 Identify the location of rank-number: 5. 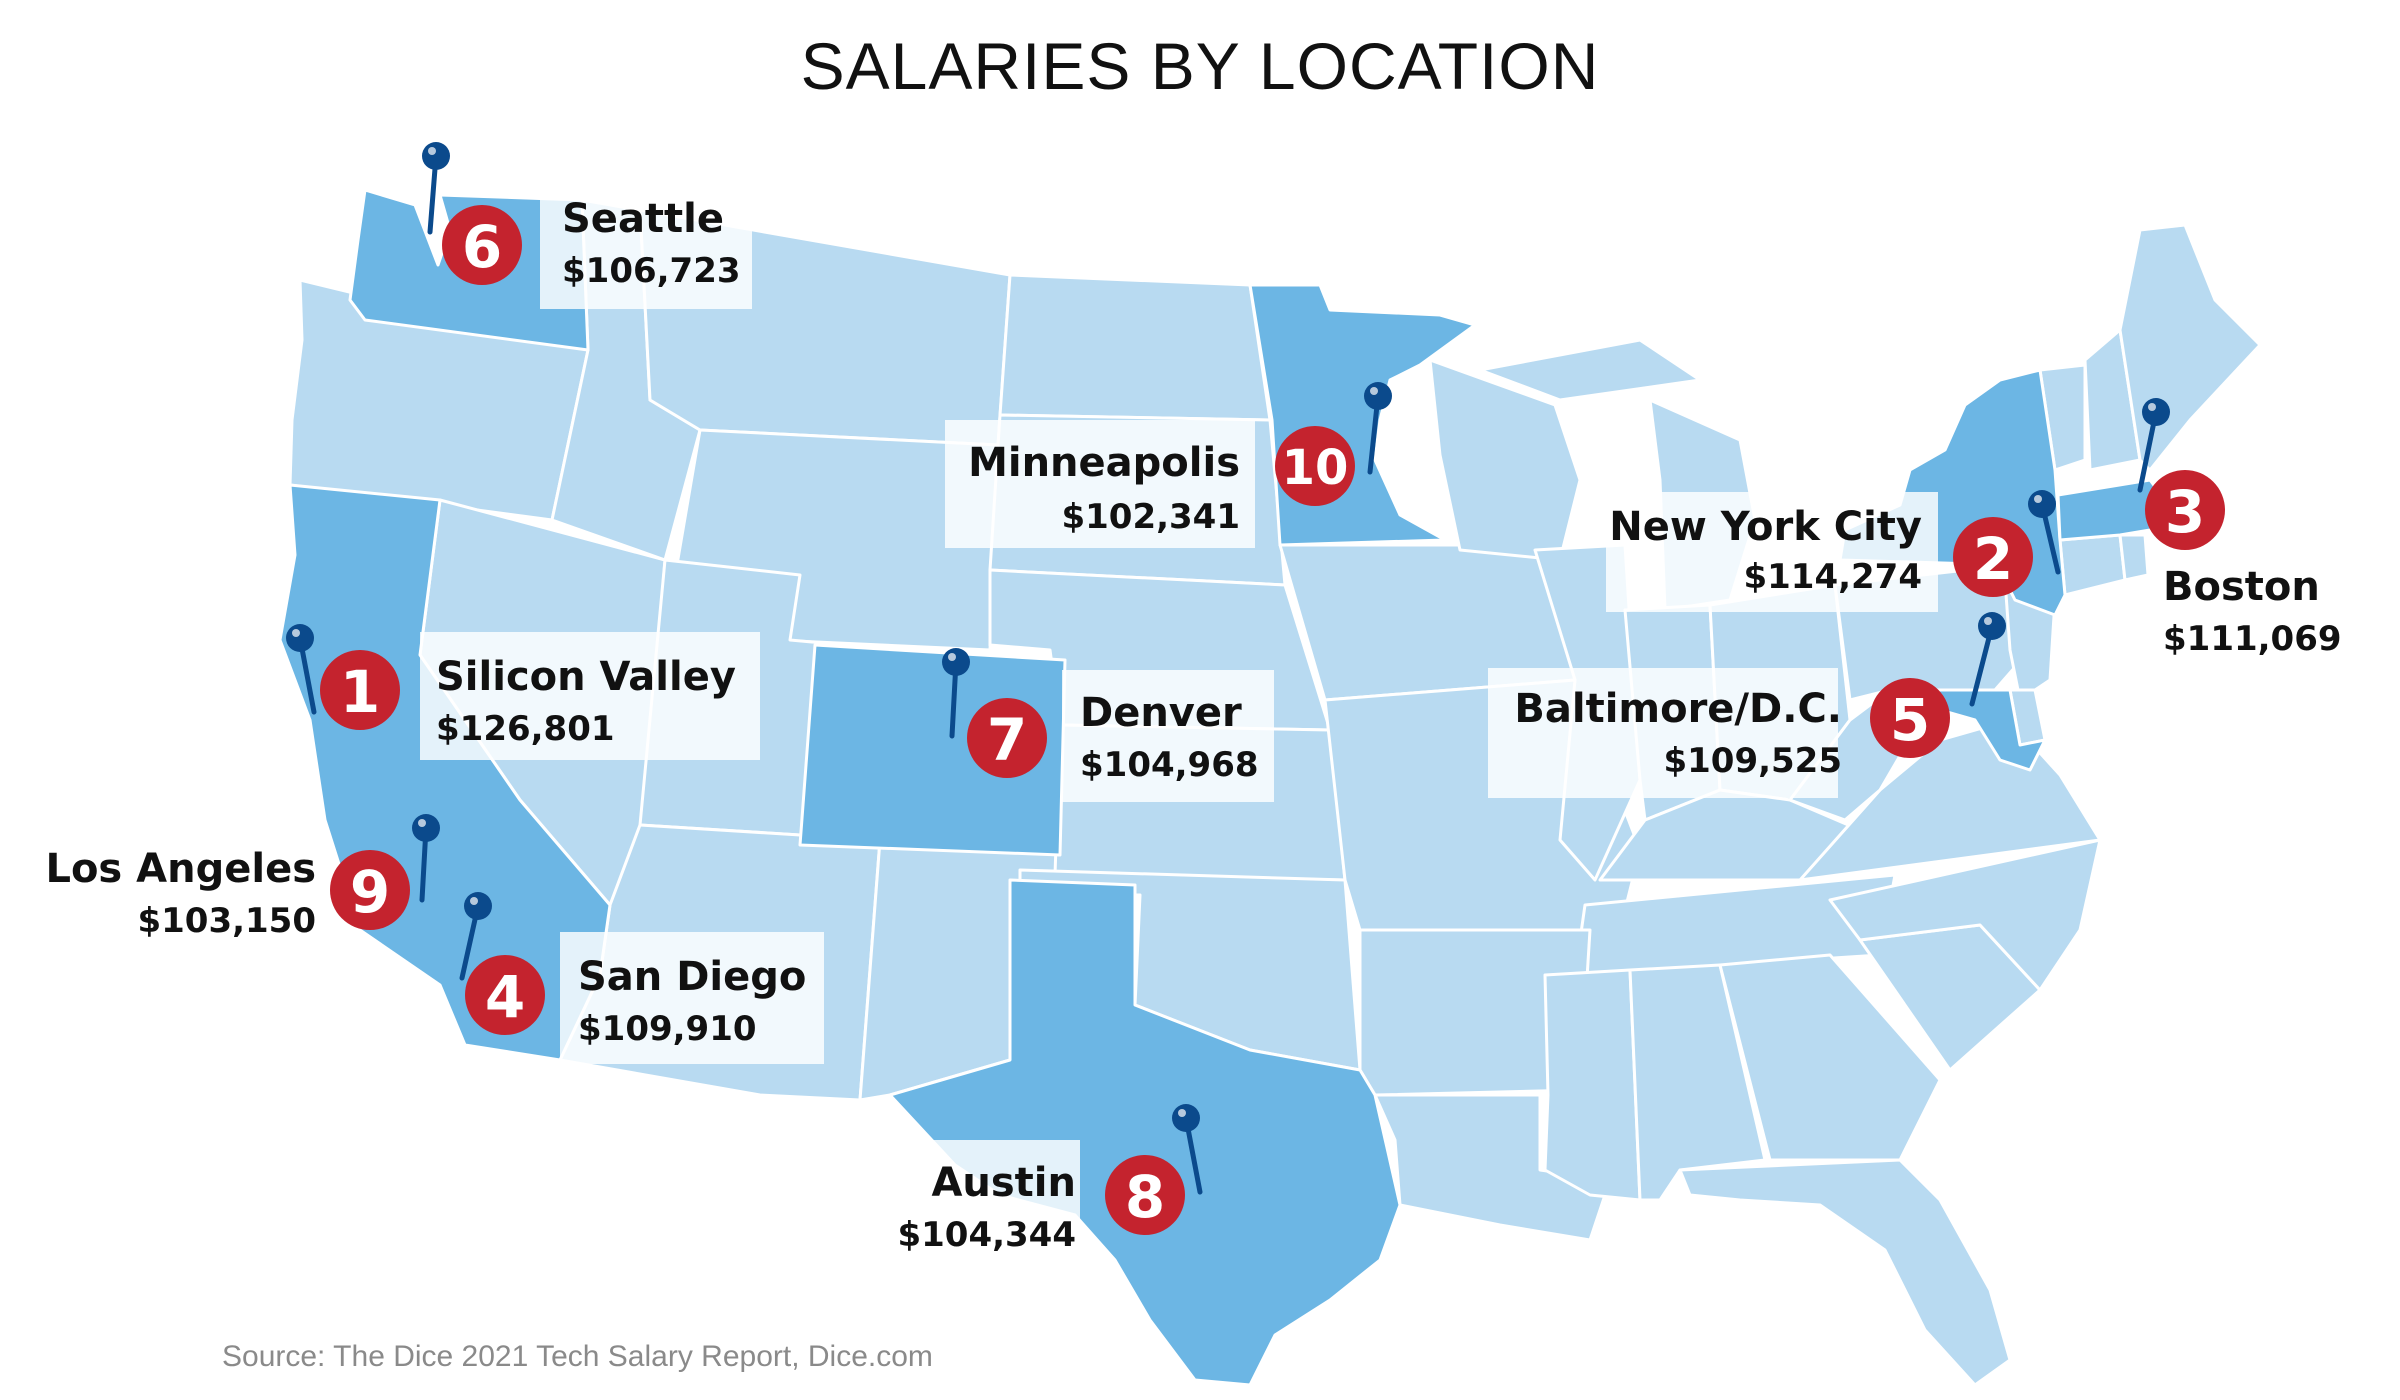
(1910, 720).